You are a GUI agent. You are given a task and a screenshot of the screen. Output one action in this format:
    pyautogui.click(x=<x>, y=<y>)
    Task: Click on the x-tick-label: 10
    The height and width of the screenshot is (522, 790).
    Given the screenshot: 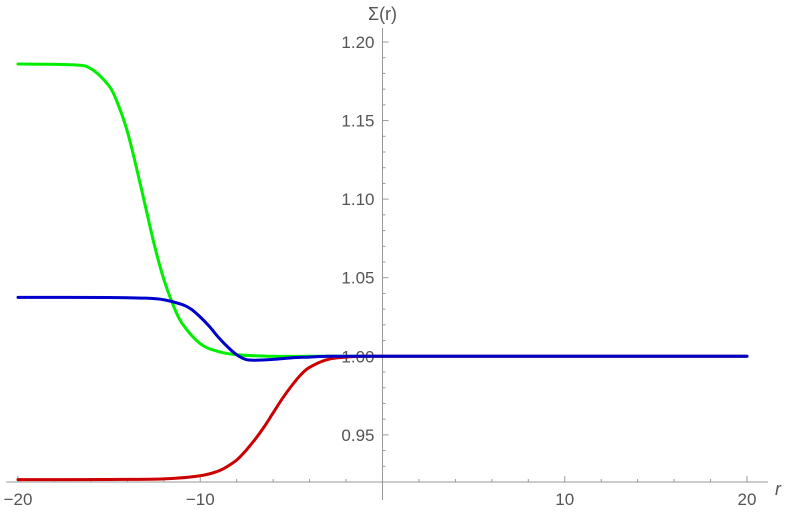 What is the action you would take?
    pyautogui.click(x=564, y=499)
    